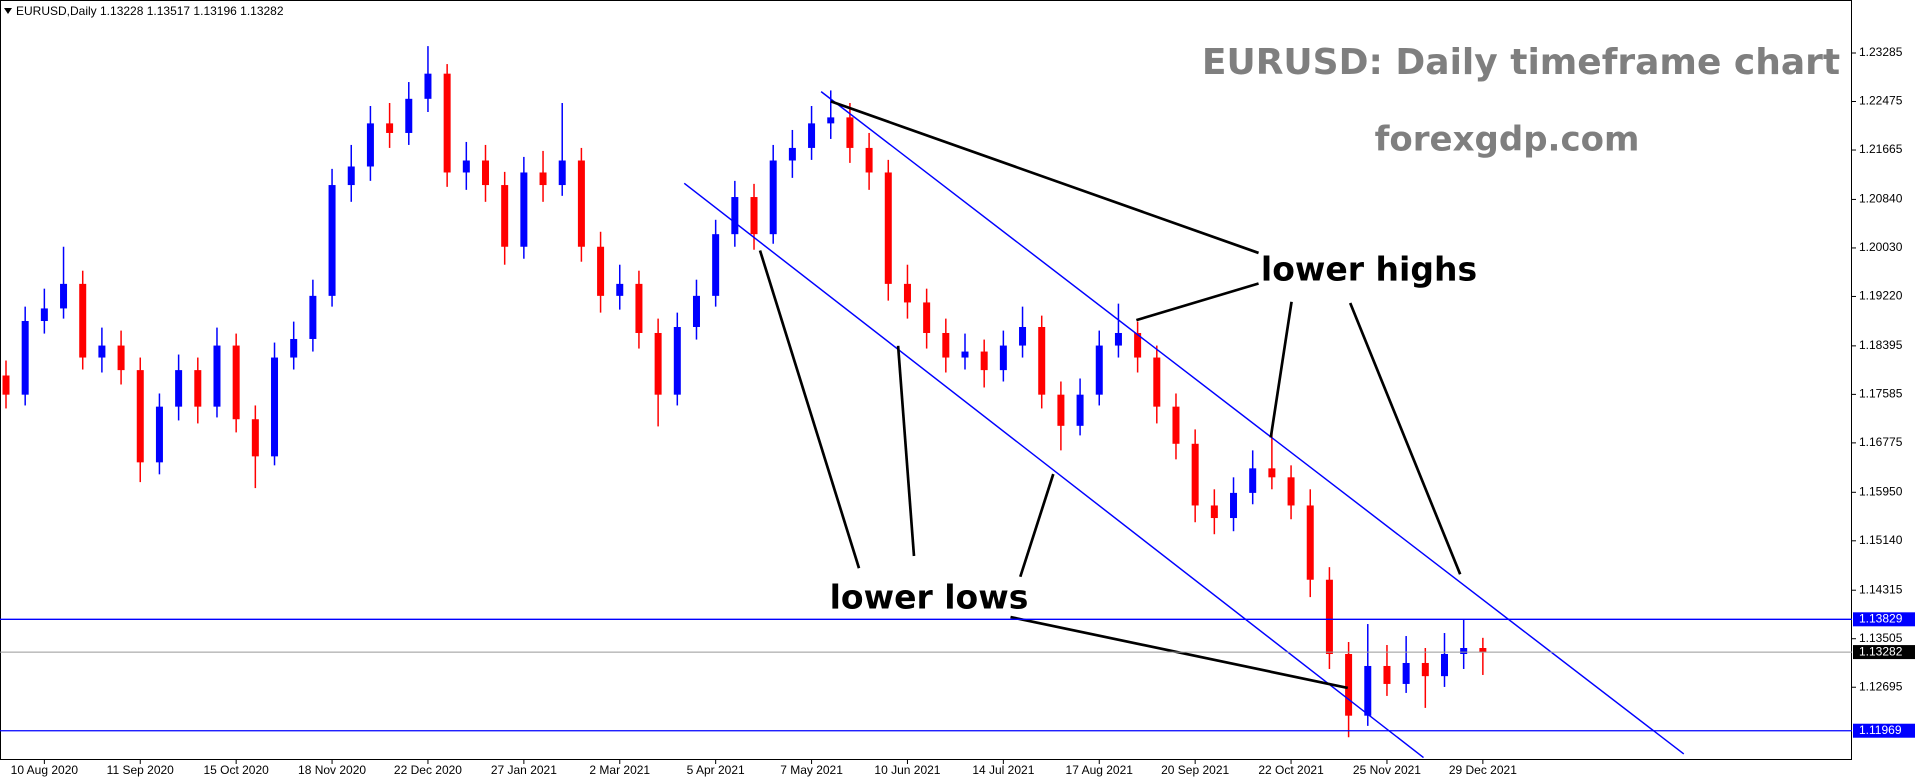  What do you see at coordinates (524, 770) in the screenshot?
I see `x-tick-label: 27 Jan 2021` at bounding box center [524, 770].